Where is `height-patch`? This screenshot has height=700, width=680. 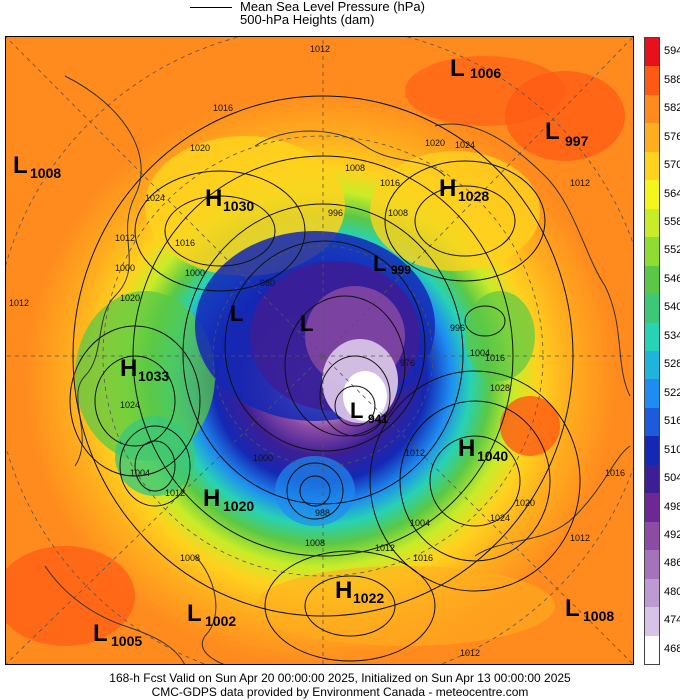 height-patch is located at coordinates (405, 606).